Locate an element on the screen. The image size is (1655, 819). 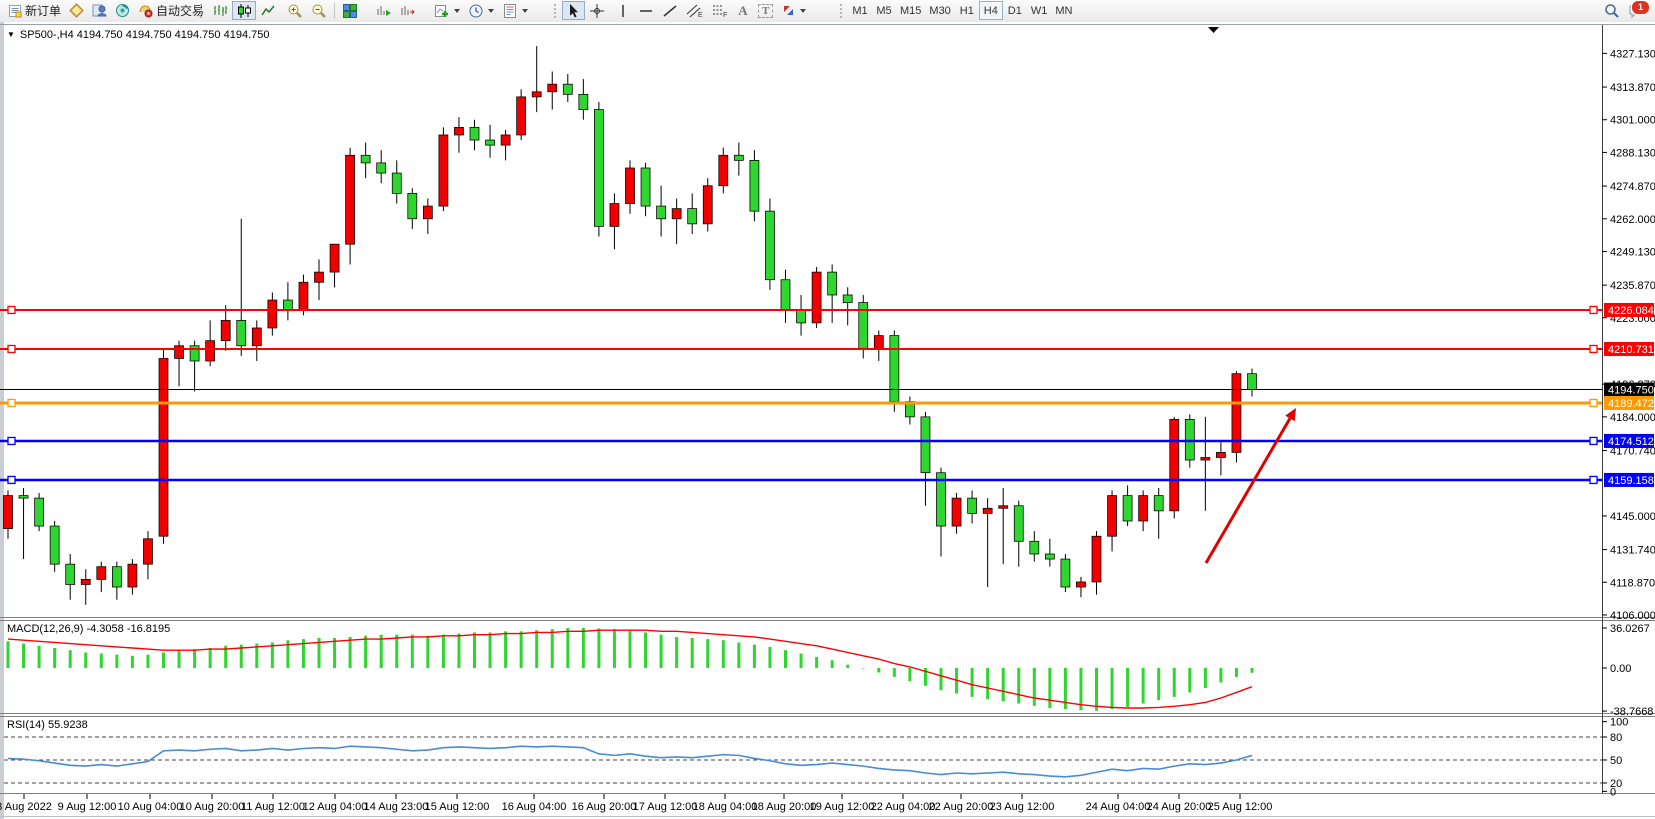
toolbar-group-pointer is located at coordinates (579, 10).